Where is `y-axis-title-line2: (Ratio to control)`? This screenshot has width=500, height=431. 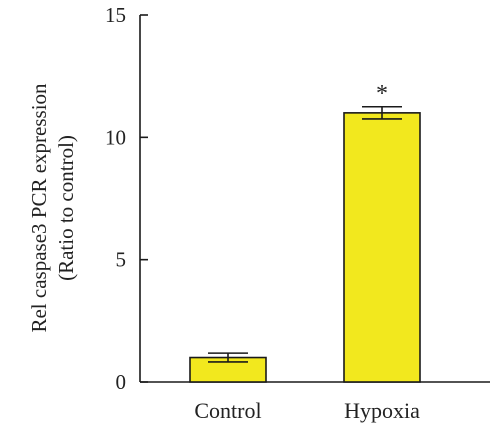 y-axis-title-line2: (Ratio to control) is located at coordinates (66, 208).